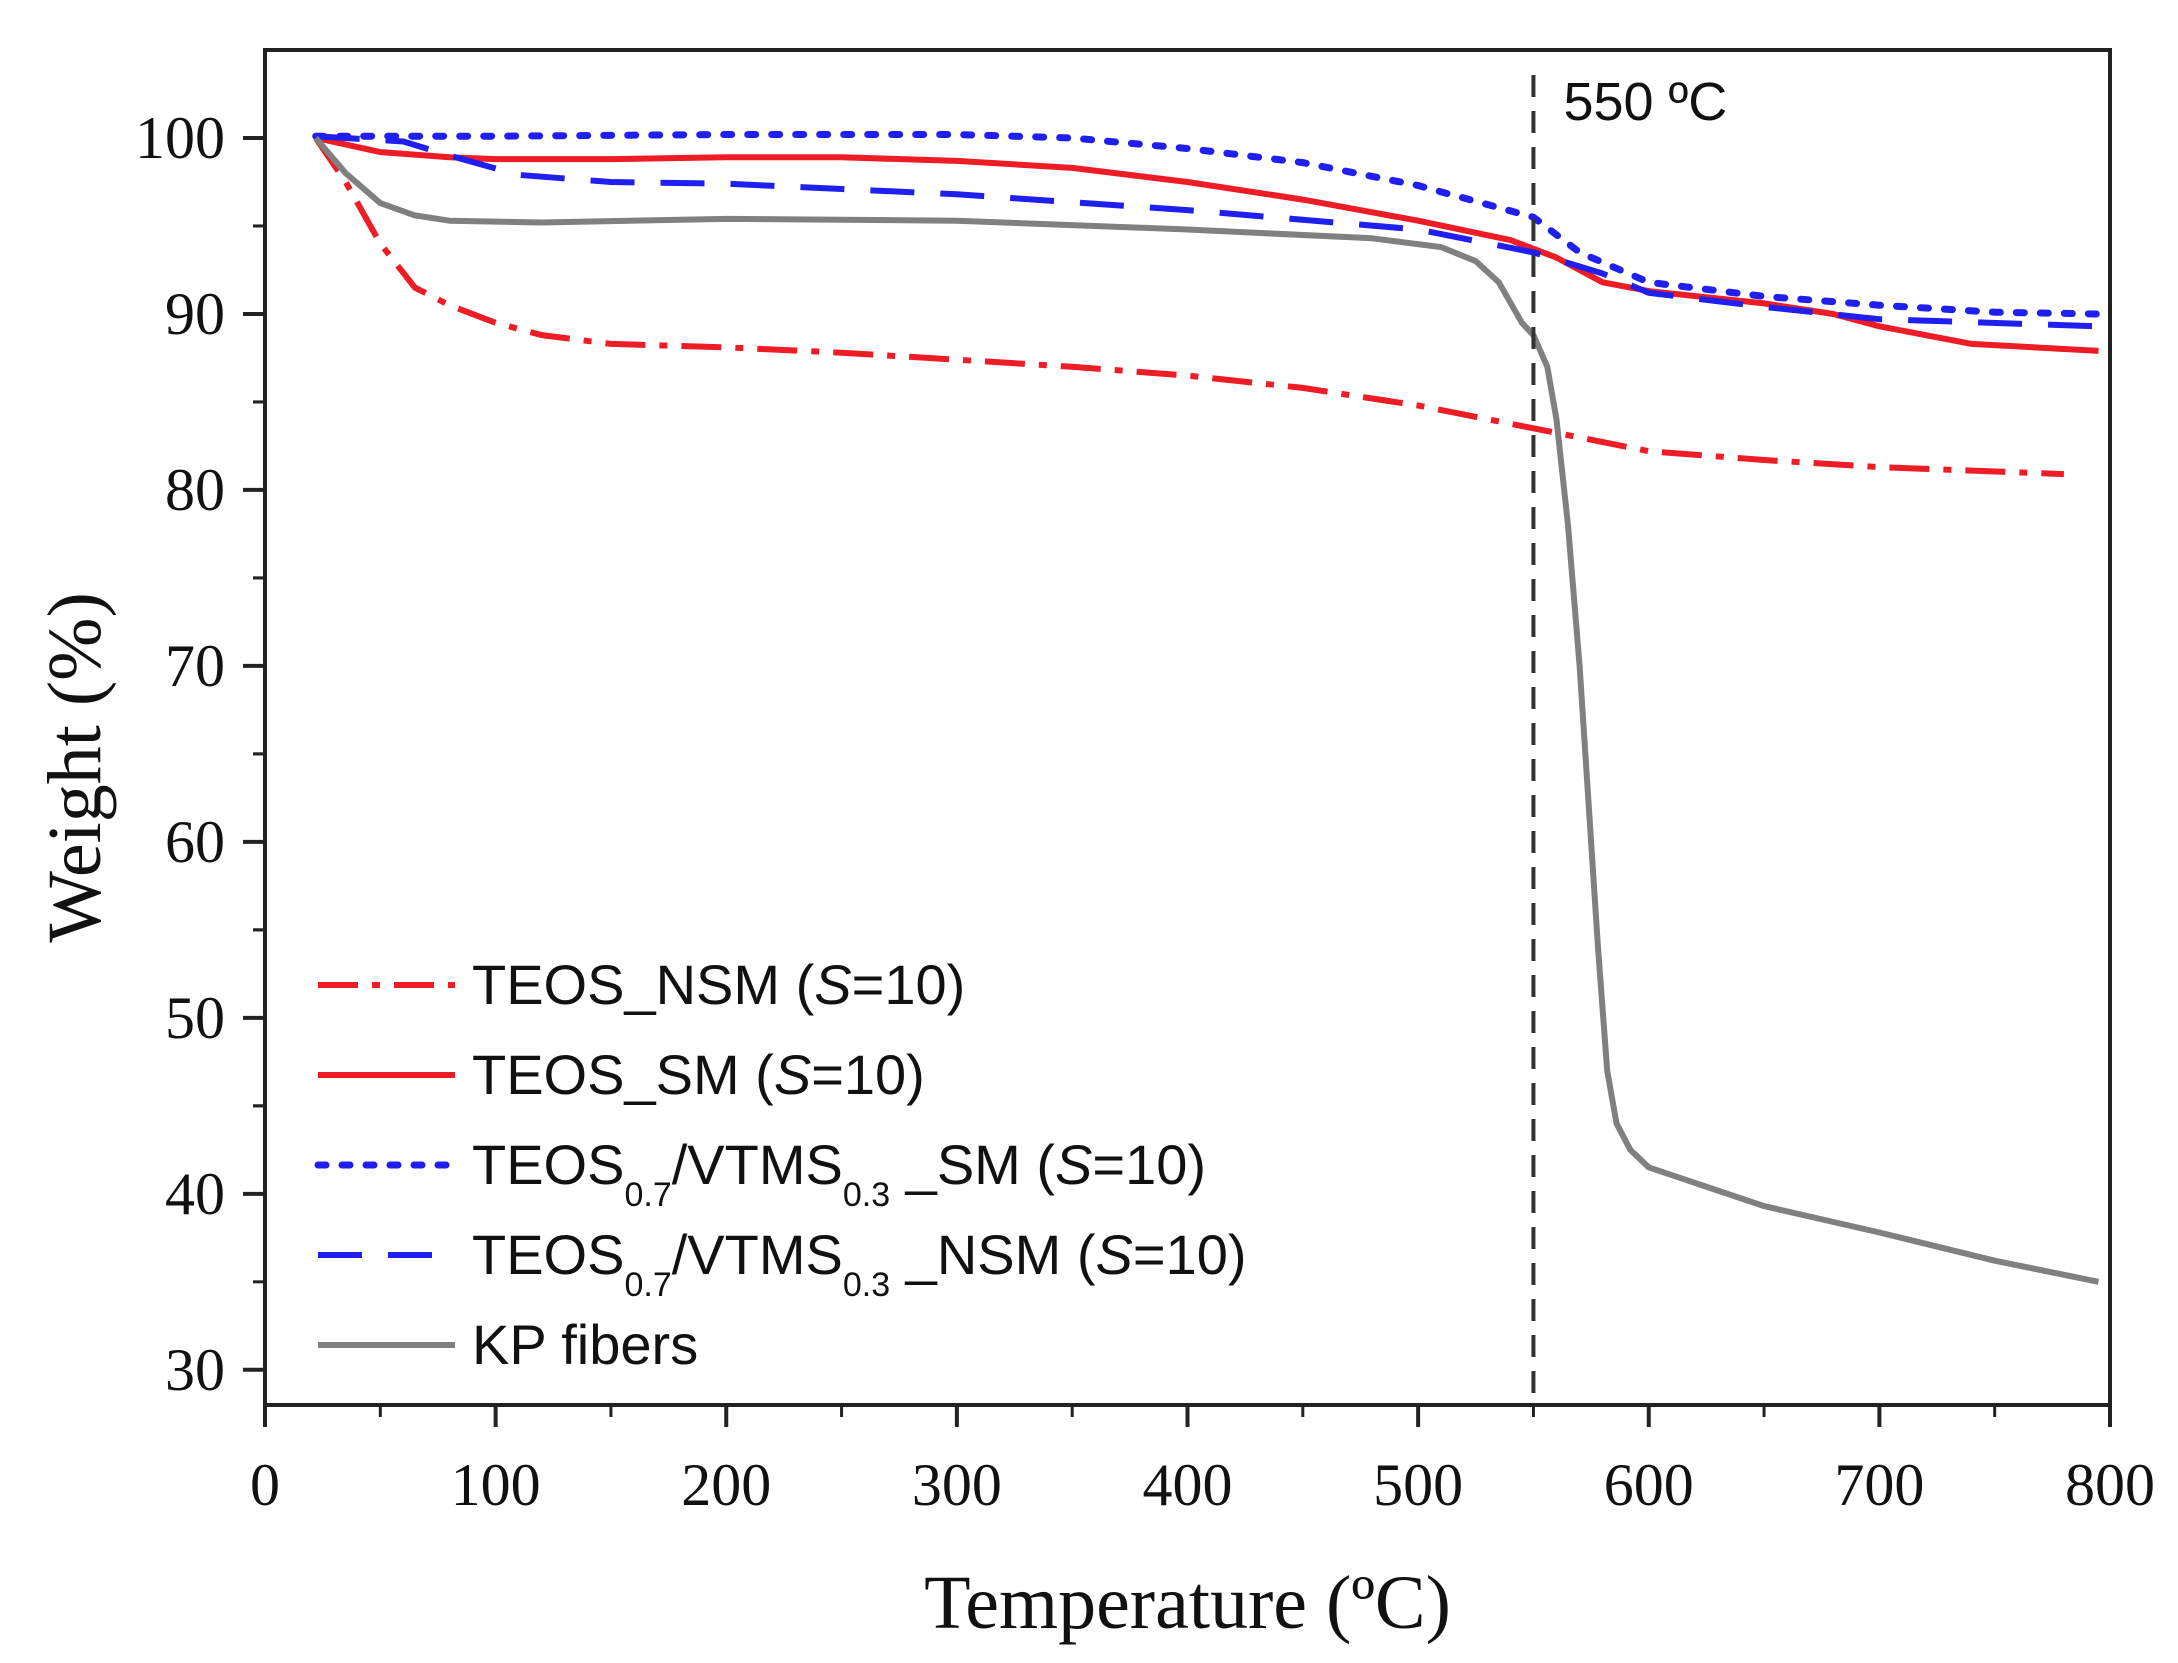 The width and height of the screenshot is (2178, 1663). What do you see at coordinates (698, 1074) in the screenshot?
I see `legend-label-1: TEOS_SM (S=10)` at bounding box center [698, 1074].